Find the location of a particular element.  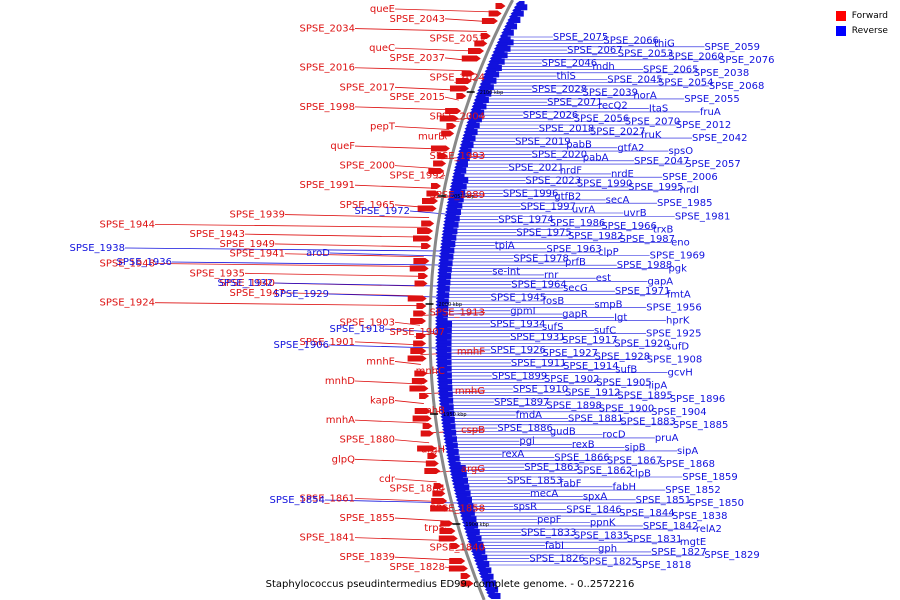

reverse-gene-label: SPSE_2021 is located at coordinates (536, 167).